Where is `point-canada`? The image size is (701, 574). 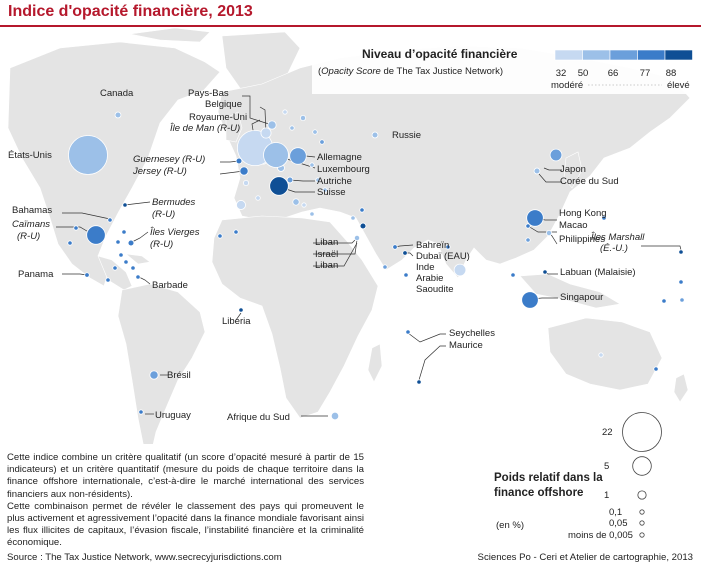 point-canada is located at coordinates (118, 115).